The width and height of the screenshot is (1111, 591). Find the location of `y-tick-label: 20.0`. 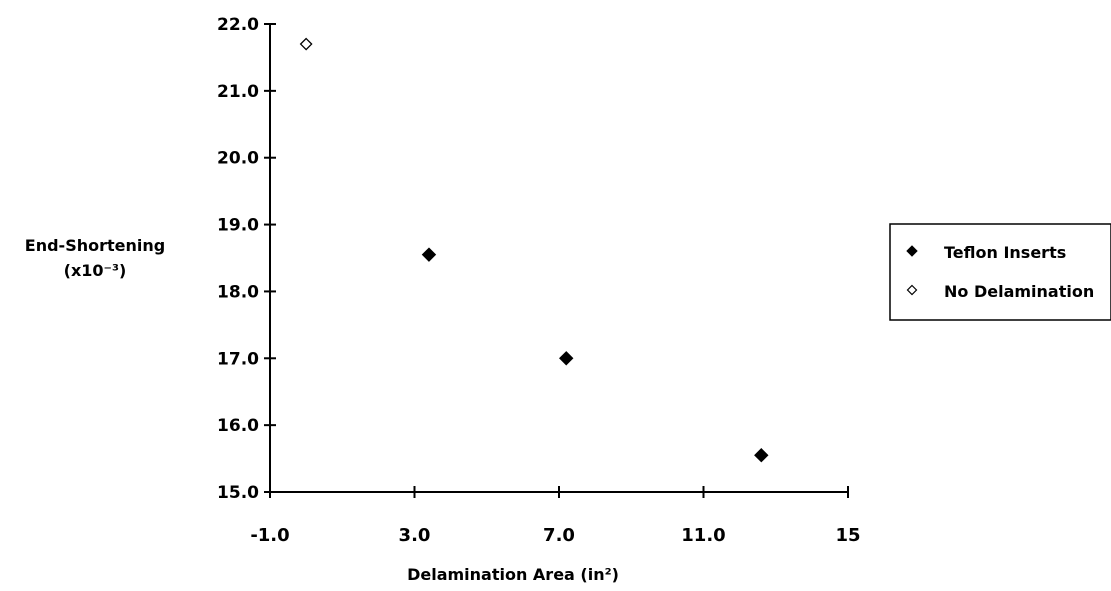

y-tick-label: 20.0 is located at coordinates (238, 159).